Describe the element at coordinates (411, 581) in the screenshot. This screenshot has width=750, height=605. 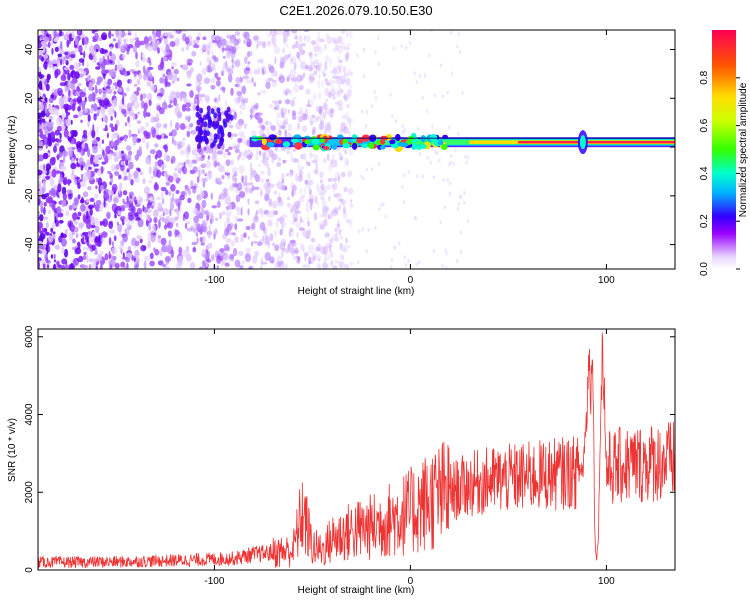
I see `snr-x-tick-label: 0` at that location.